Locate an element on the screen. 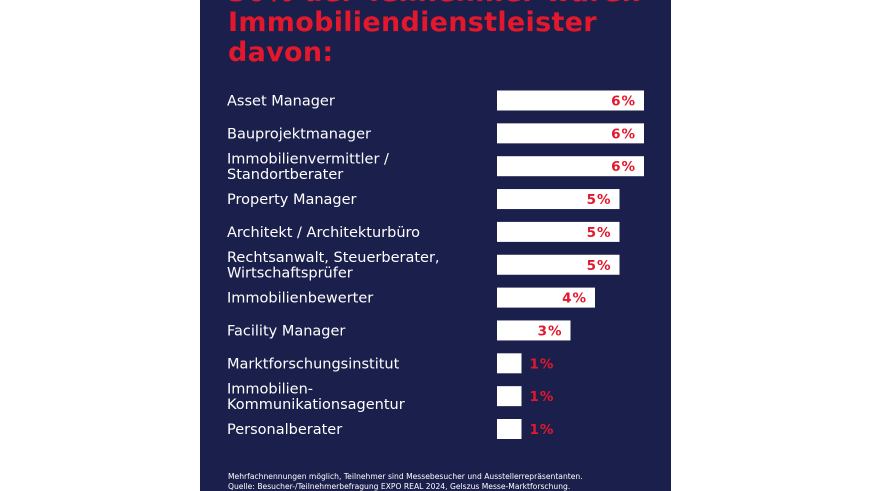  headline-line-2: Immobiliendienstleister is located at coordinates (412, 22).